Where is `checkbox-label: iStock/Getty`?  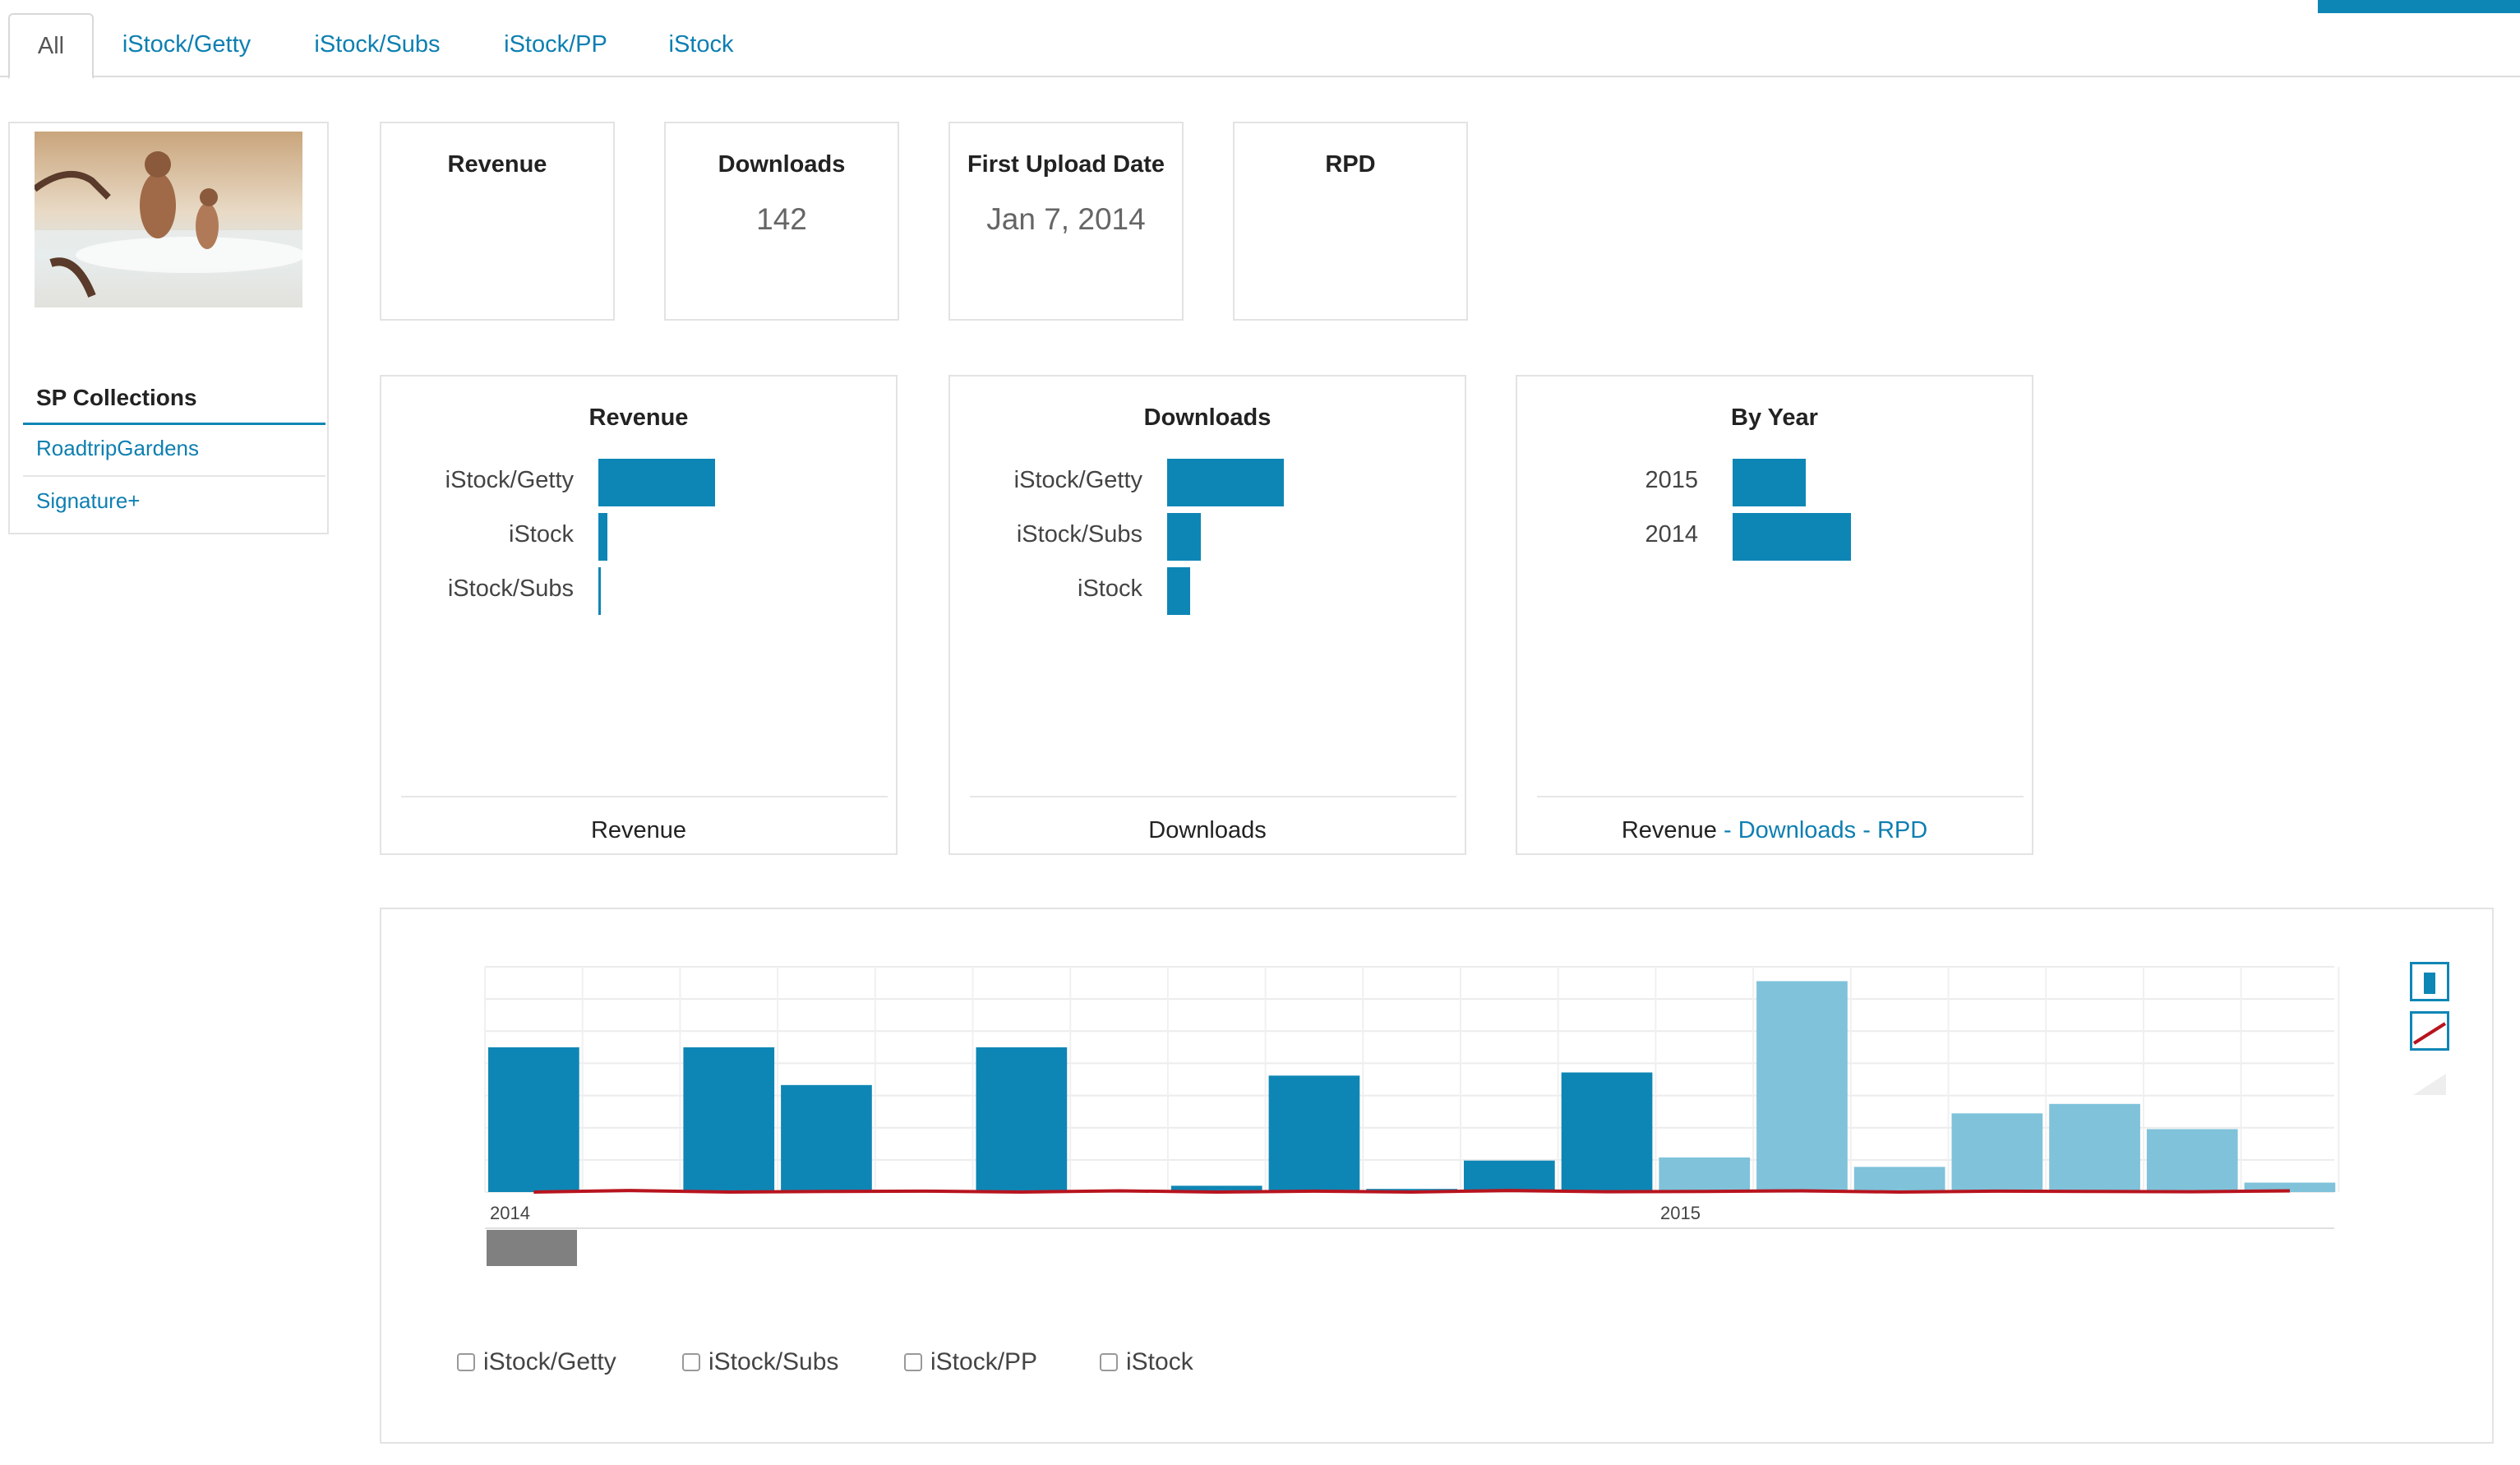
checkbox-label: iStock/Getty is located at coordinates (549, 1361).